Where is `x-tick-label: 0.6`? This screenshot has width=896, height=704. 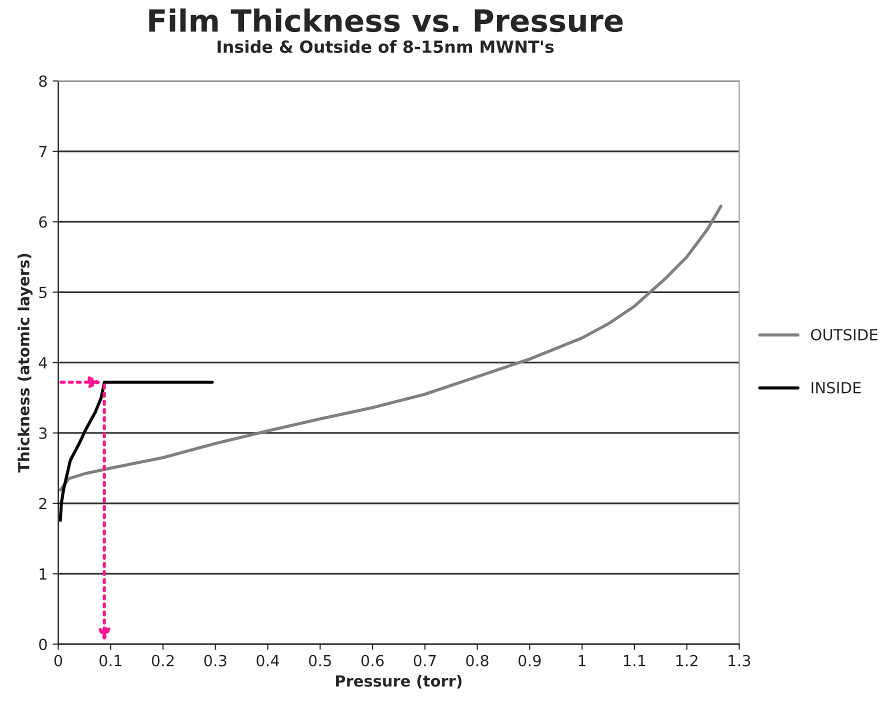 x-tick-label: 0.6 is located at coordinates (372, 660).